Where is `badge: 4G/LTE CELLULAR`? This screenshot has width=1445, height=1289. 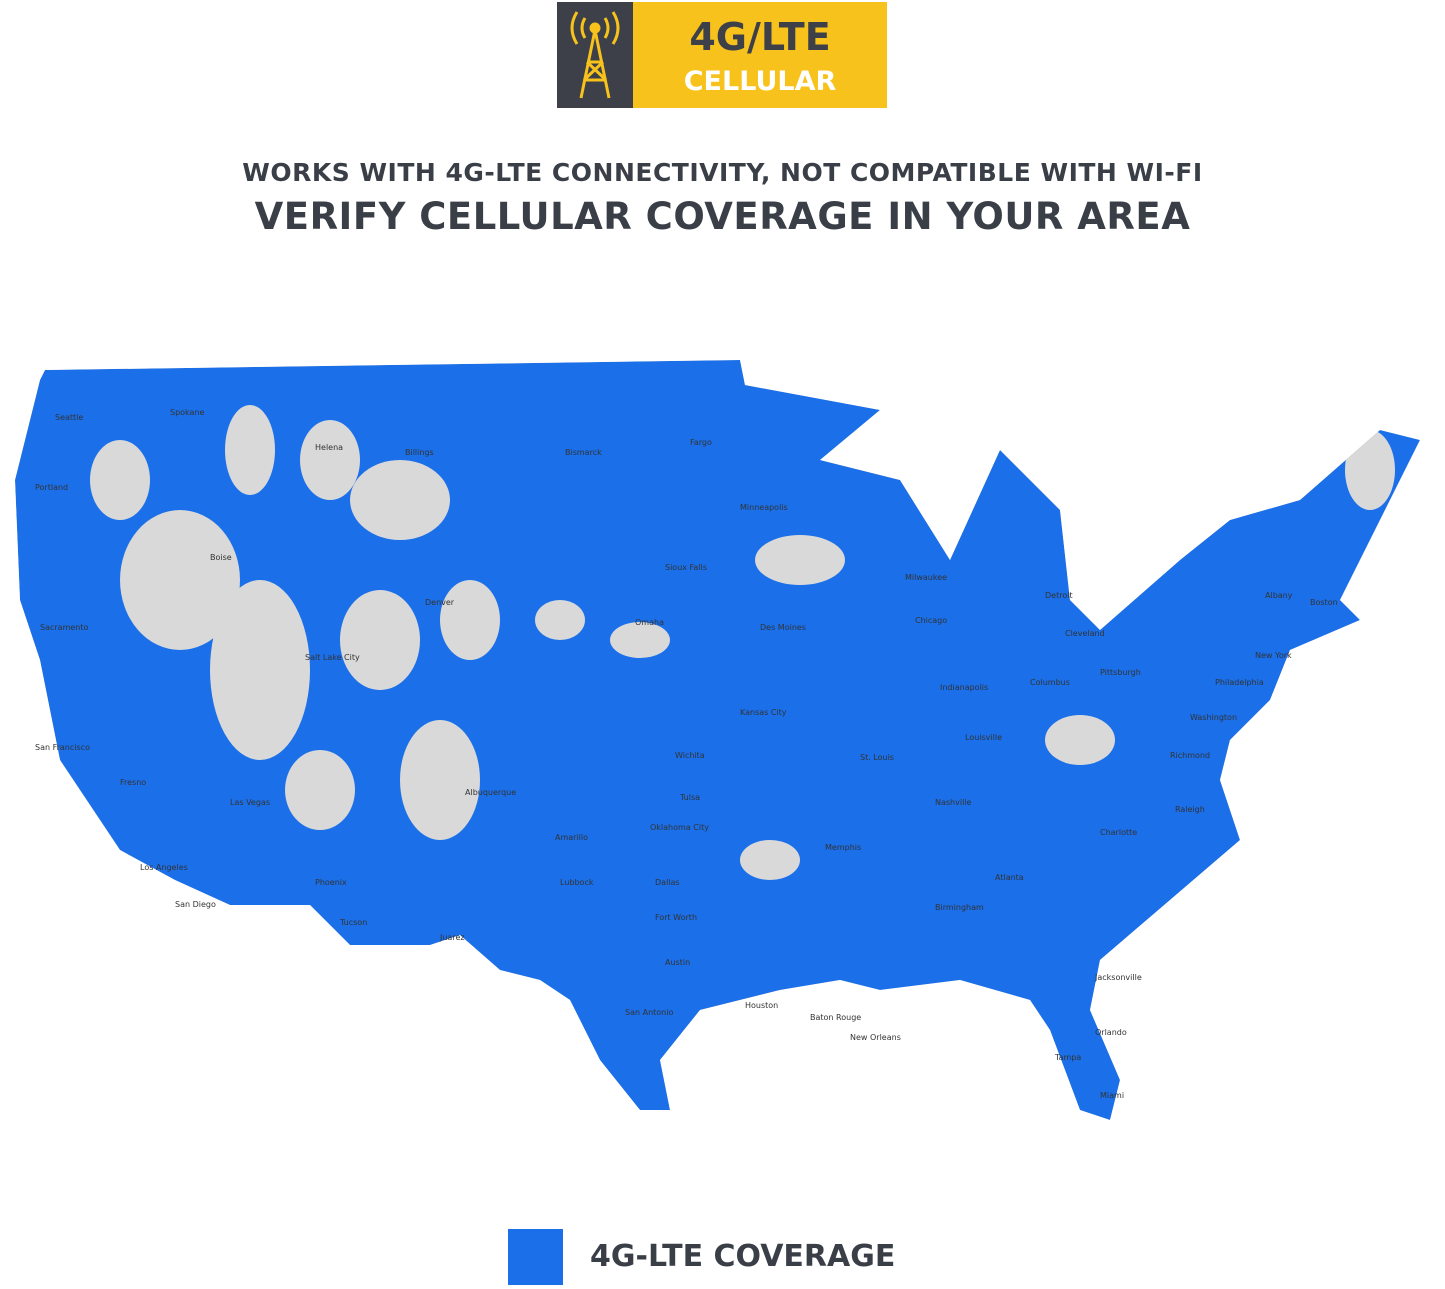
badge: 4G/LTE CELLULAR is located at coordinates (722, 55).